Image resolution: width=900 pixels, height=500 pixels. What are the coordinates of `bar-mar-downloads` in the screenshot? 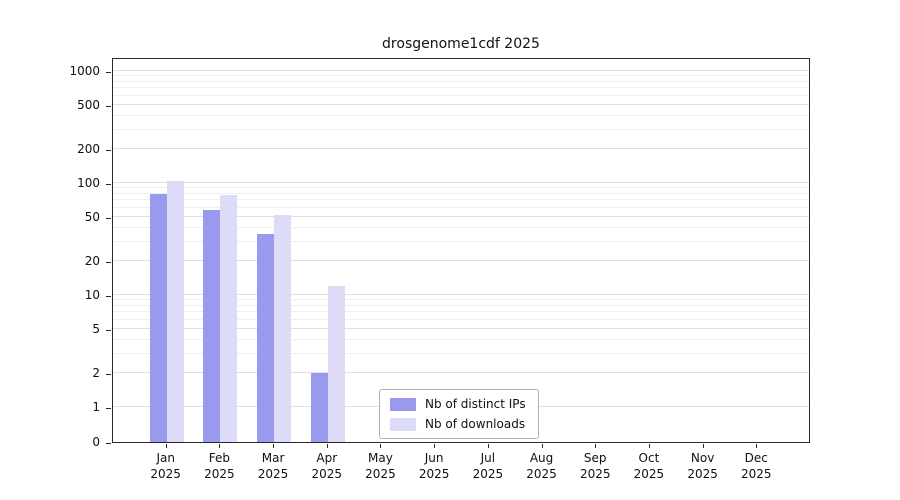 It's located at (283, 328).